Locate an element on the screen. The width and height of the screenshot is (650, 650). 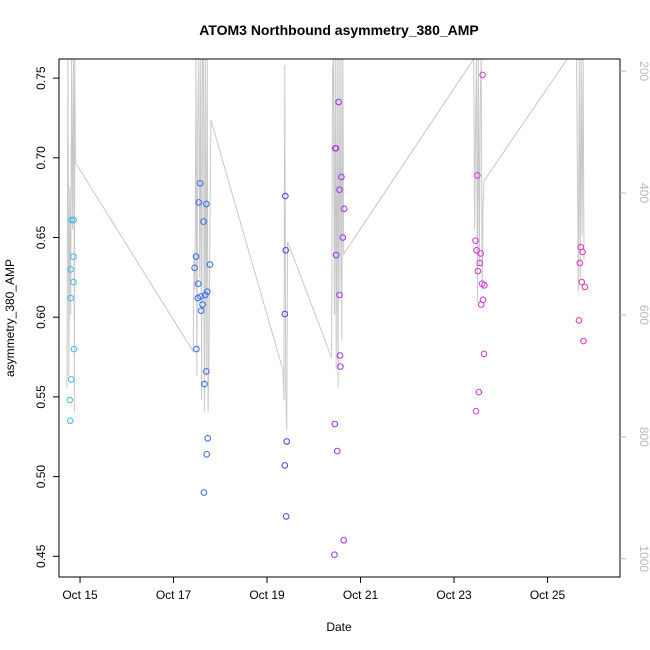
x-tick-label: Oct 23 is located at coordinates (454, 595).